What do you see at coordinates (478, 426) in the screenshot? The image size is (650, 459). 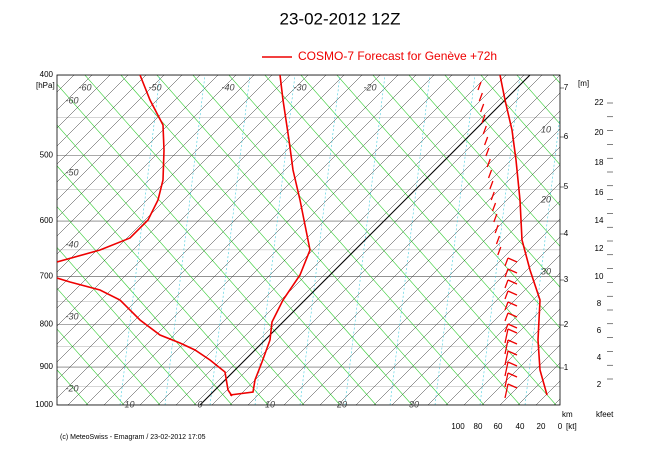 I see `wind-axis.labels: 80` at bounding box center [478, 426].